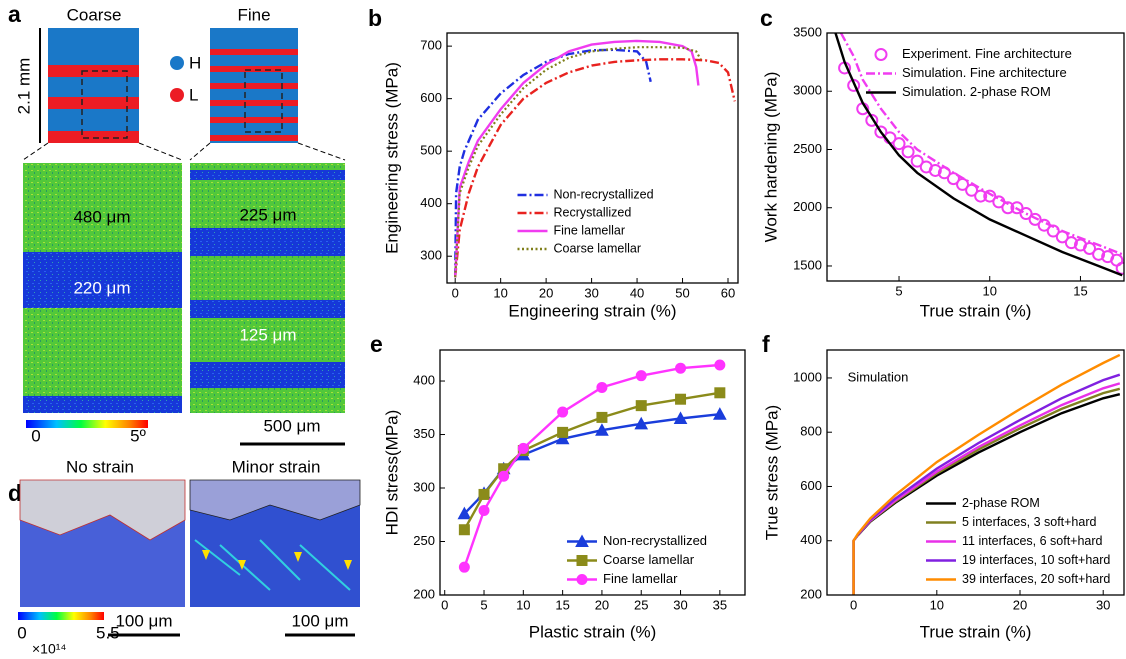 The width and height of the screenshot is (1126, 659). Describe the element at coordinates (375, 18) in the screenshot. I see `panel-label: b` at that location.